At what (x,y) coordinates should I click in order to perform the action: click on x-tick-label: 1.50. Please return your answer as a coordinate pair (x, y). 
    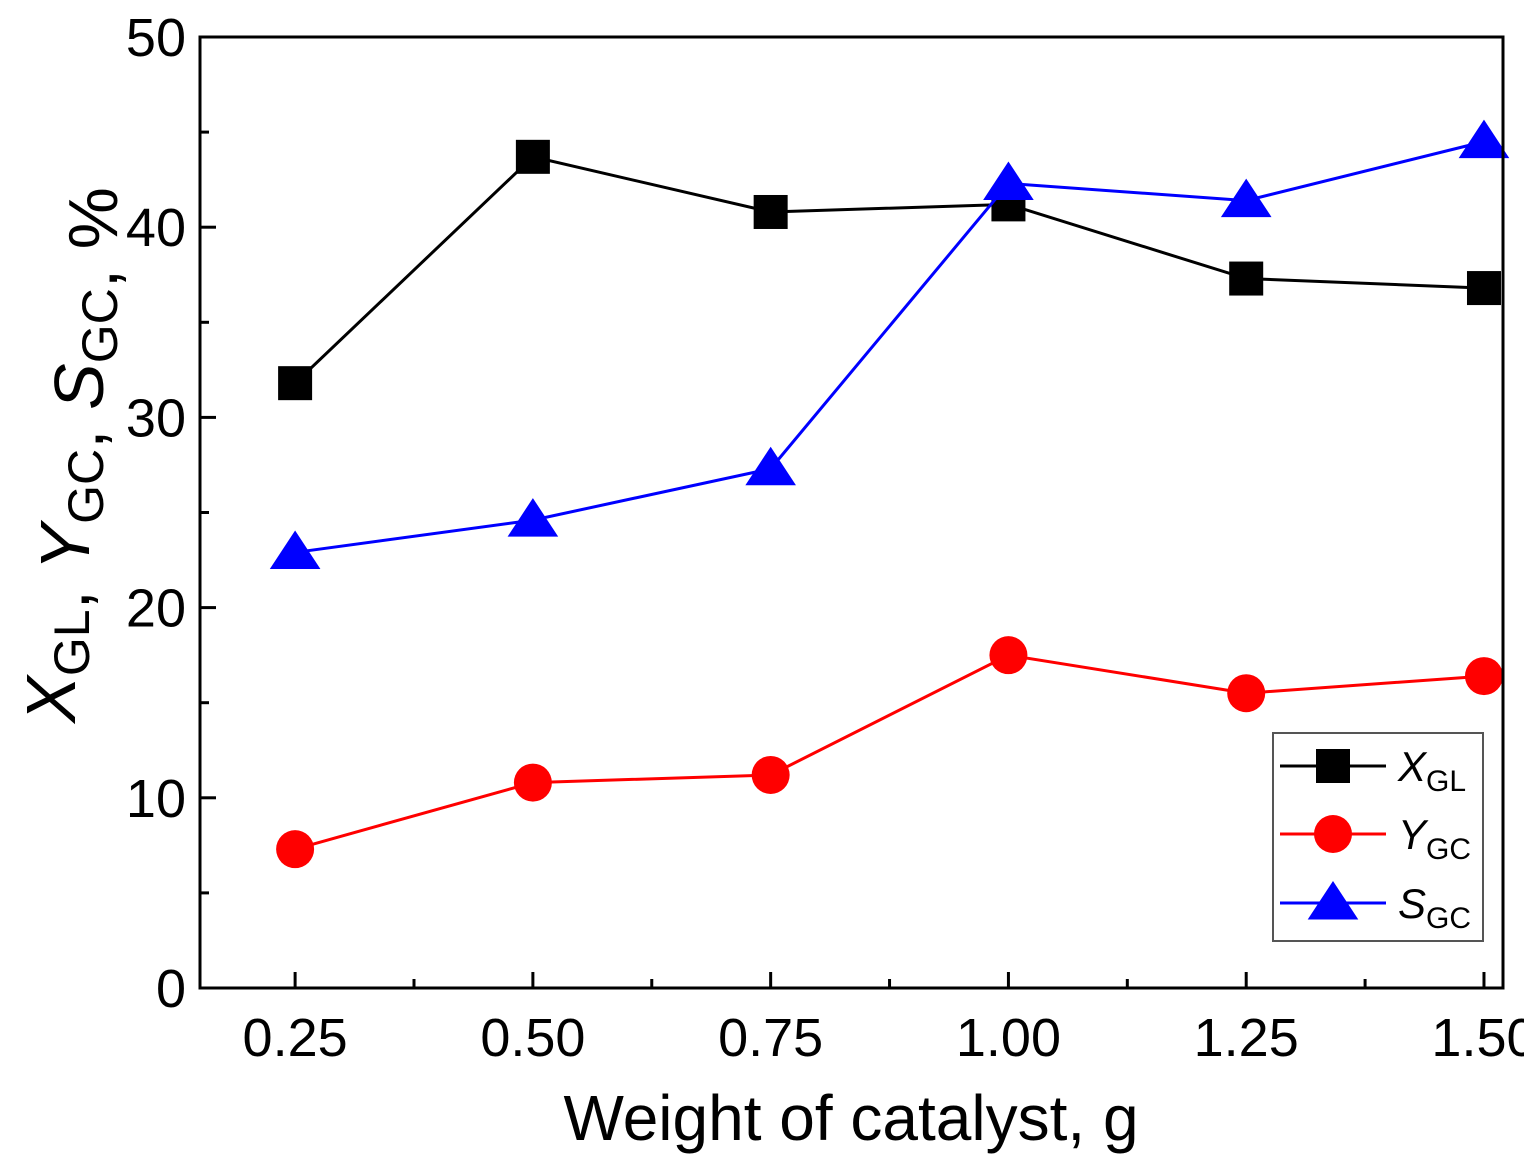
    Looking at the image, I should click on (1477, 1038).